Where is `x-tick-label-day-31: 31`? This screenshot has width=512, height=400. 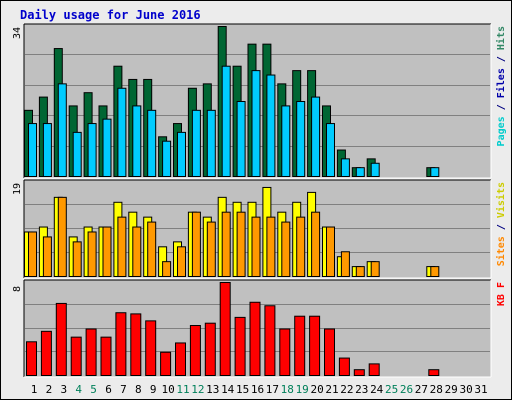
x-tick-label-day-31: 31 is located at coordinates (480, 389).